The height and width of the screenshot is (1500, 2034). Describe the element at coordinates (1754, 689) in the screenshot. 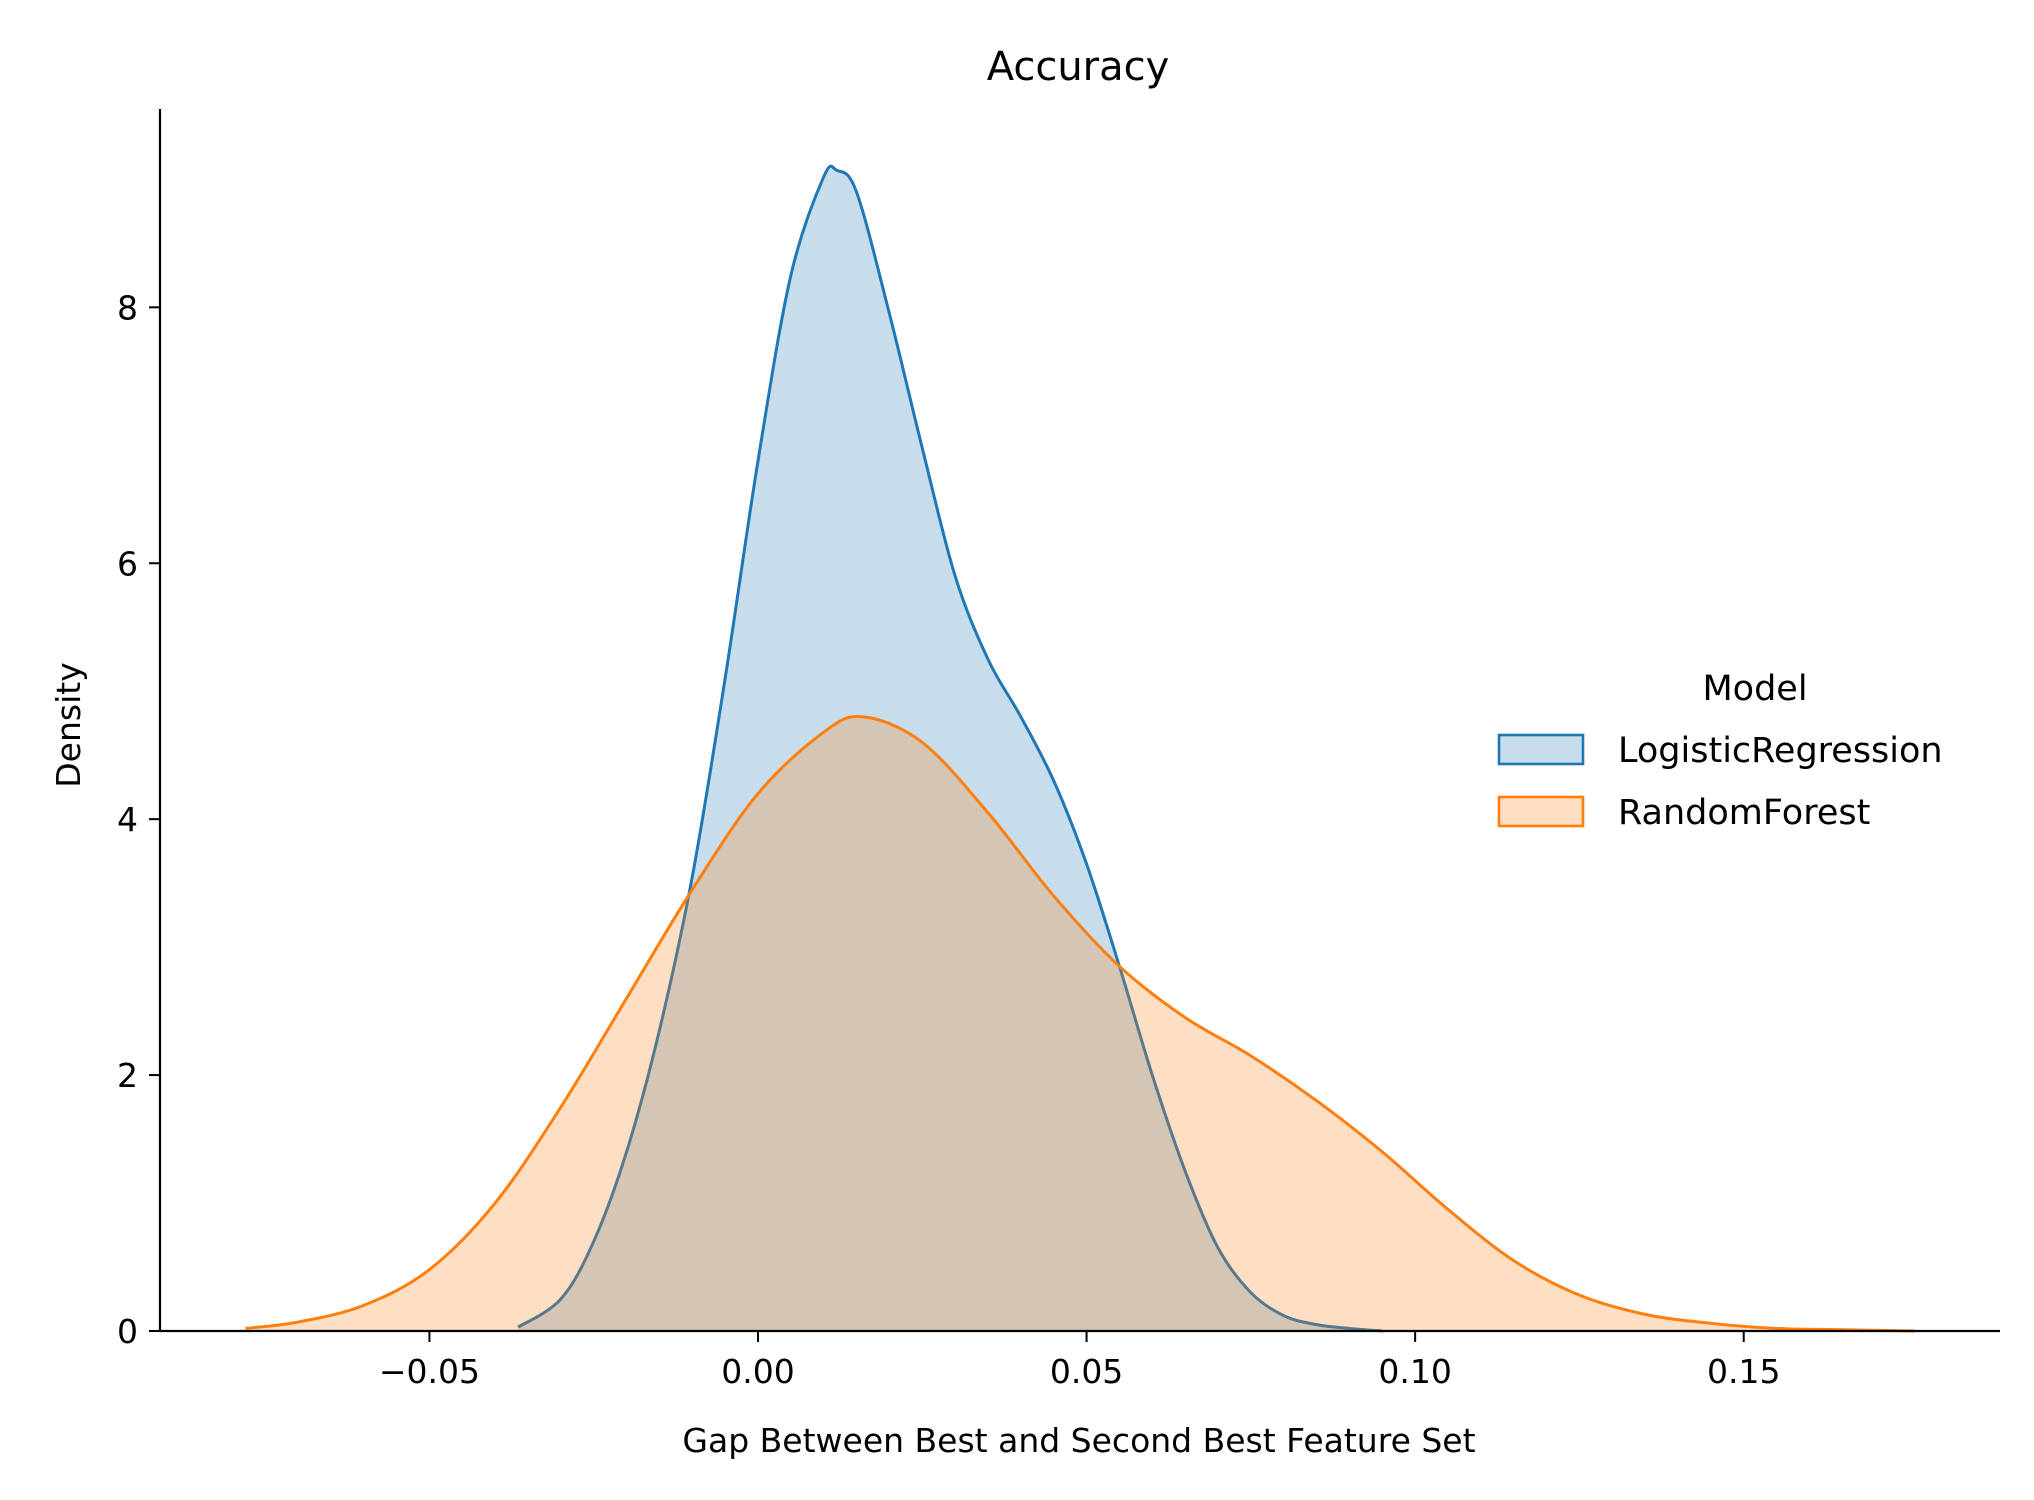

I see `legend-title: Model` at that location.